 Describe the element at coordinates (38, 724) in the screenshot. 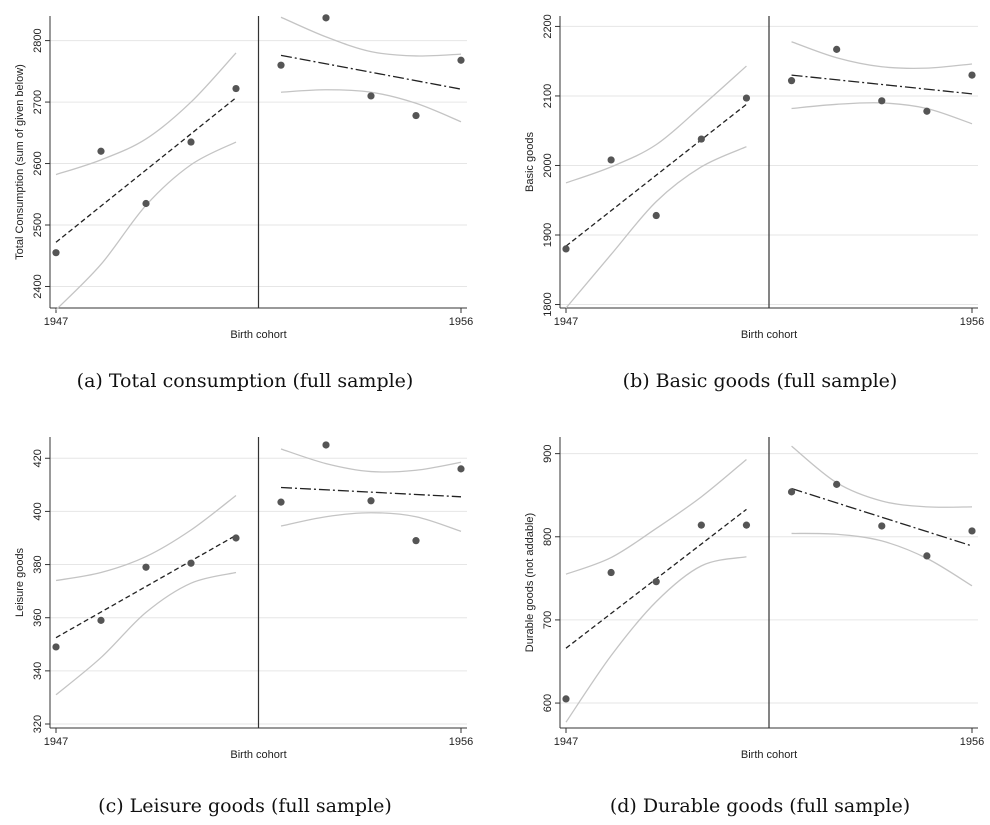

I see `y-tick-label: 320` at that location.